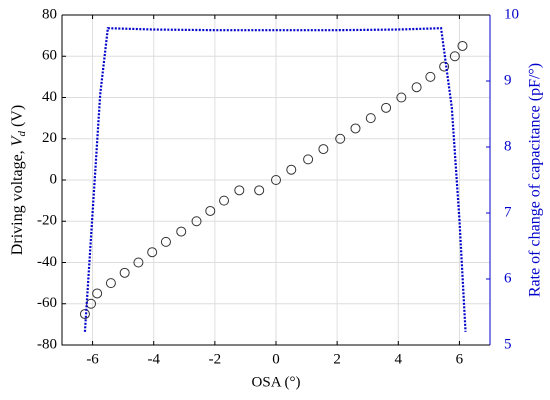 The width and height of the screenshot is (550, 400). I want to click on y2-tick-label: 9, so click(508, 80).